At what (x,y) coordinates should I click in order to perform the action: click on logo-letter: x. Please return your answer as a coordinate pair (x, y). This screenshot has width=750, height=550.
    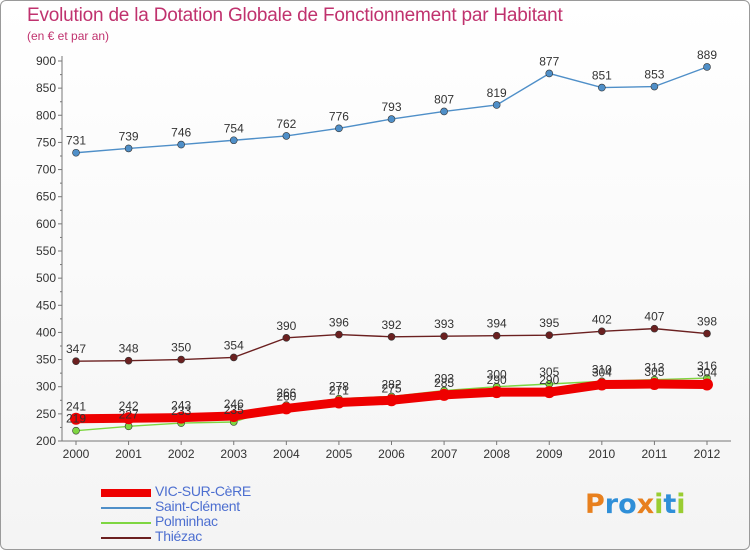
    Looking at the image, I should click on (645, 504).